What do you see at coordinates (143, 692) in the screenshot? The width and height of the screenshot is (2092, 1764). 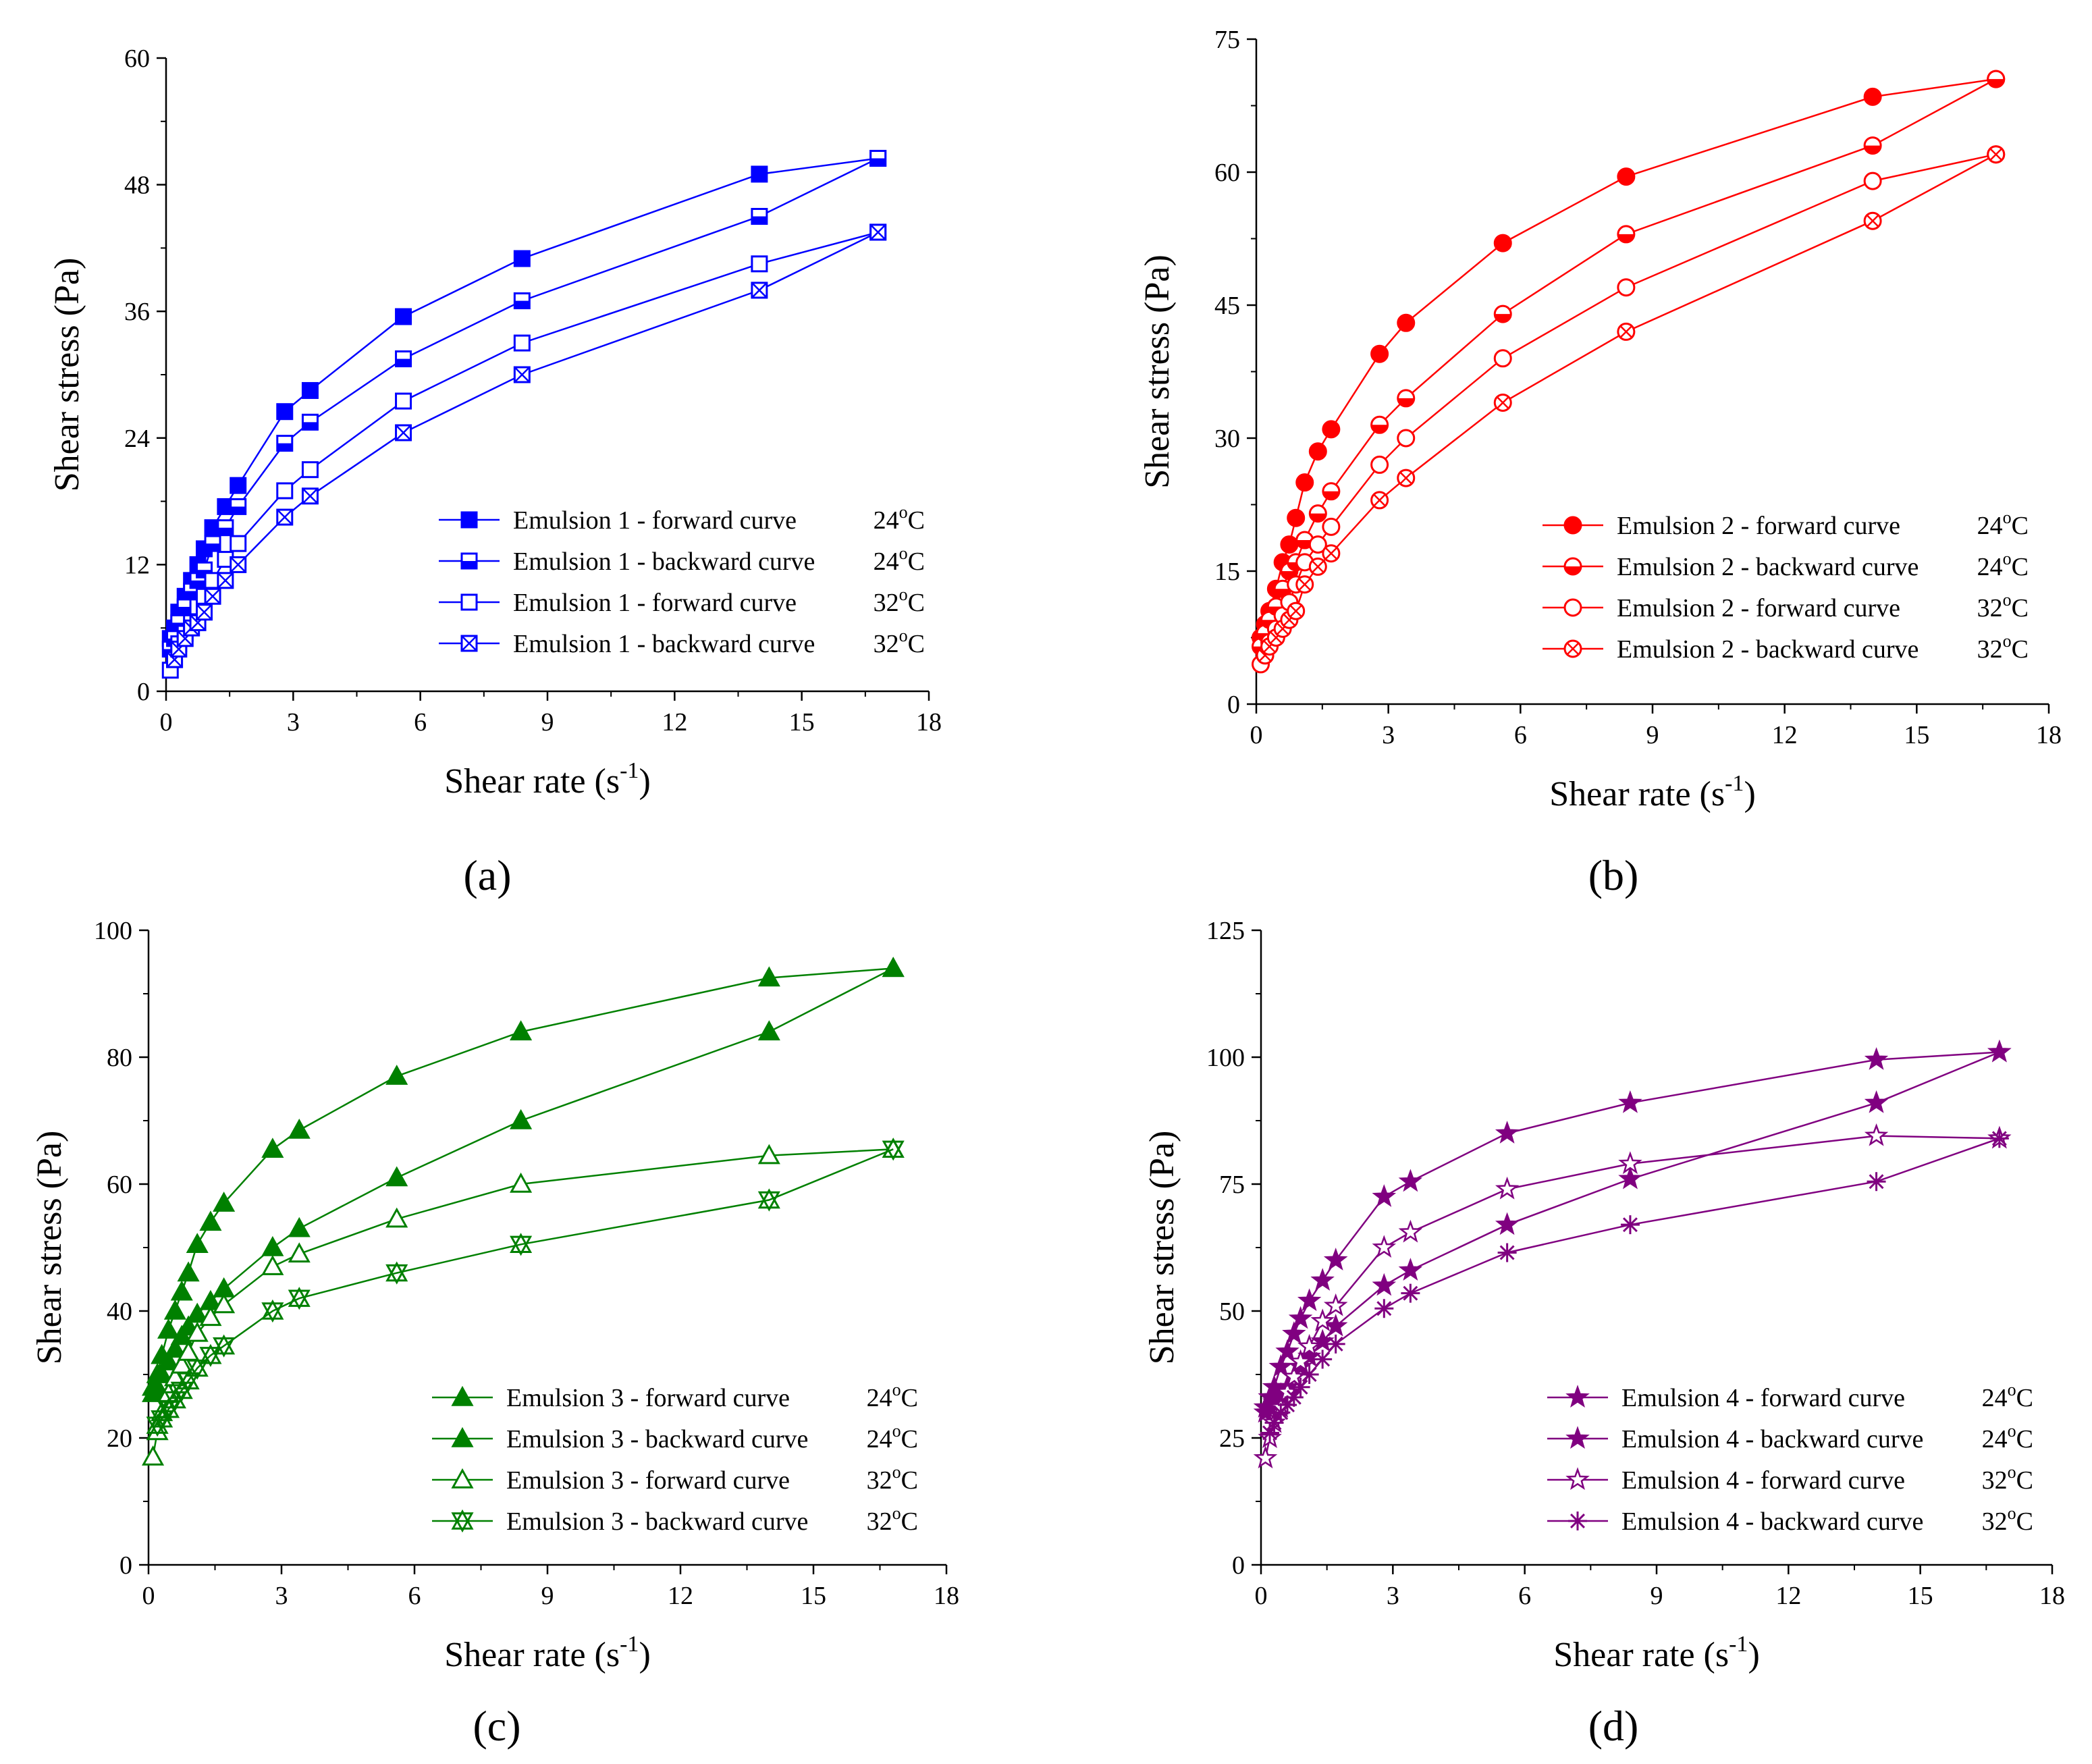 I see `y-tick-label: 0` at bounding box center [143, 692].